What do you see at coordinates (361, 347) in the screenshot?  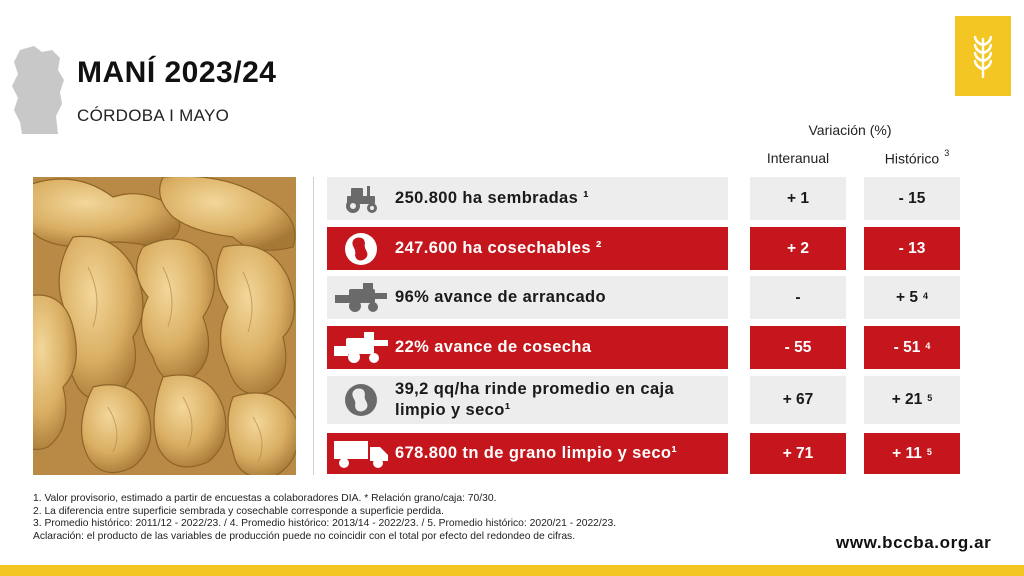 I see `combine-icon` at bounding box center [361, 347].